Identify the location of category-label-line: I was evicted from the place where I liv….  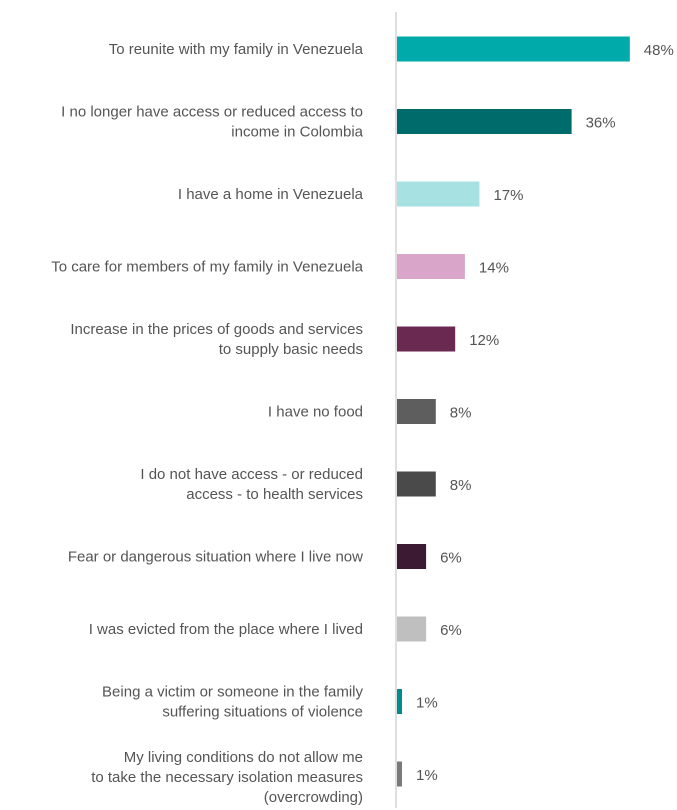
(226, 629).